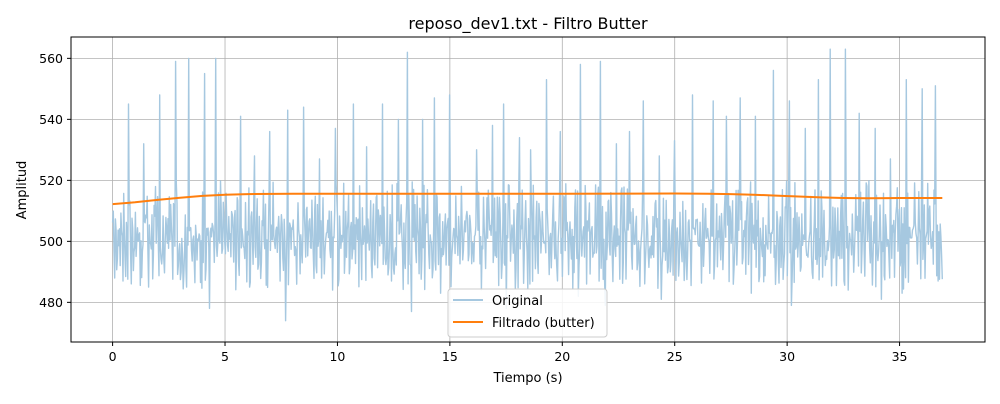 The width and height of the screenshot is (1000, 404). I want to click on x-tick-label: 10, so click(337, 356).